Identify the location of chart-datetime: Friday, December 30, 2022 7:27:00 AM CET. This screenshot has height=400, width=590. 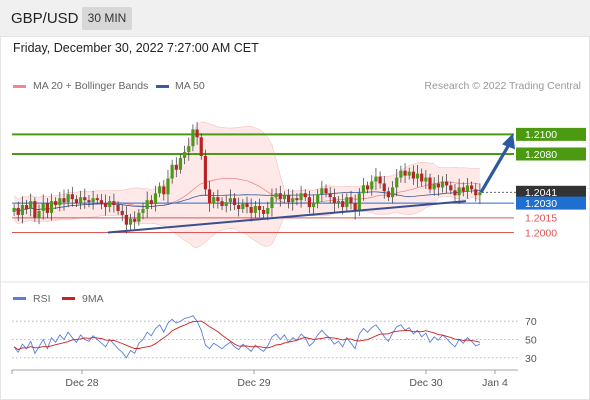
(136, 48).